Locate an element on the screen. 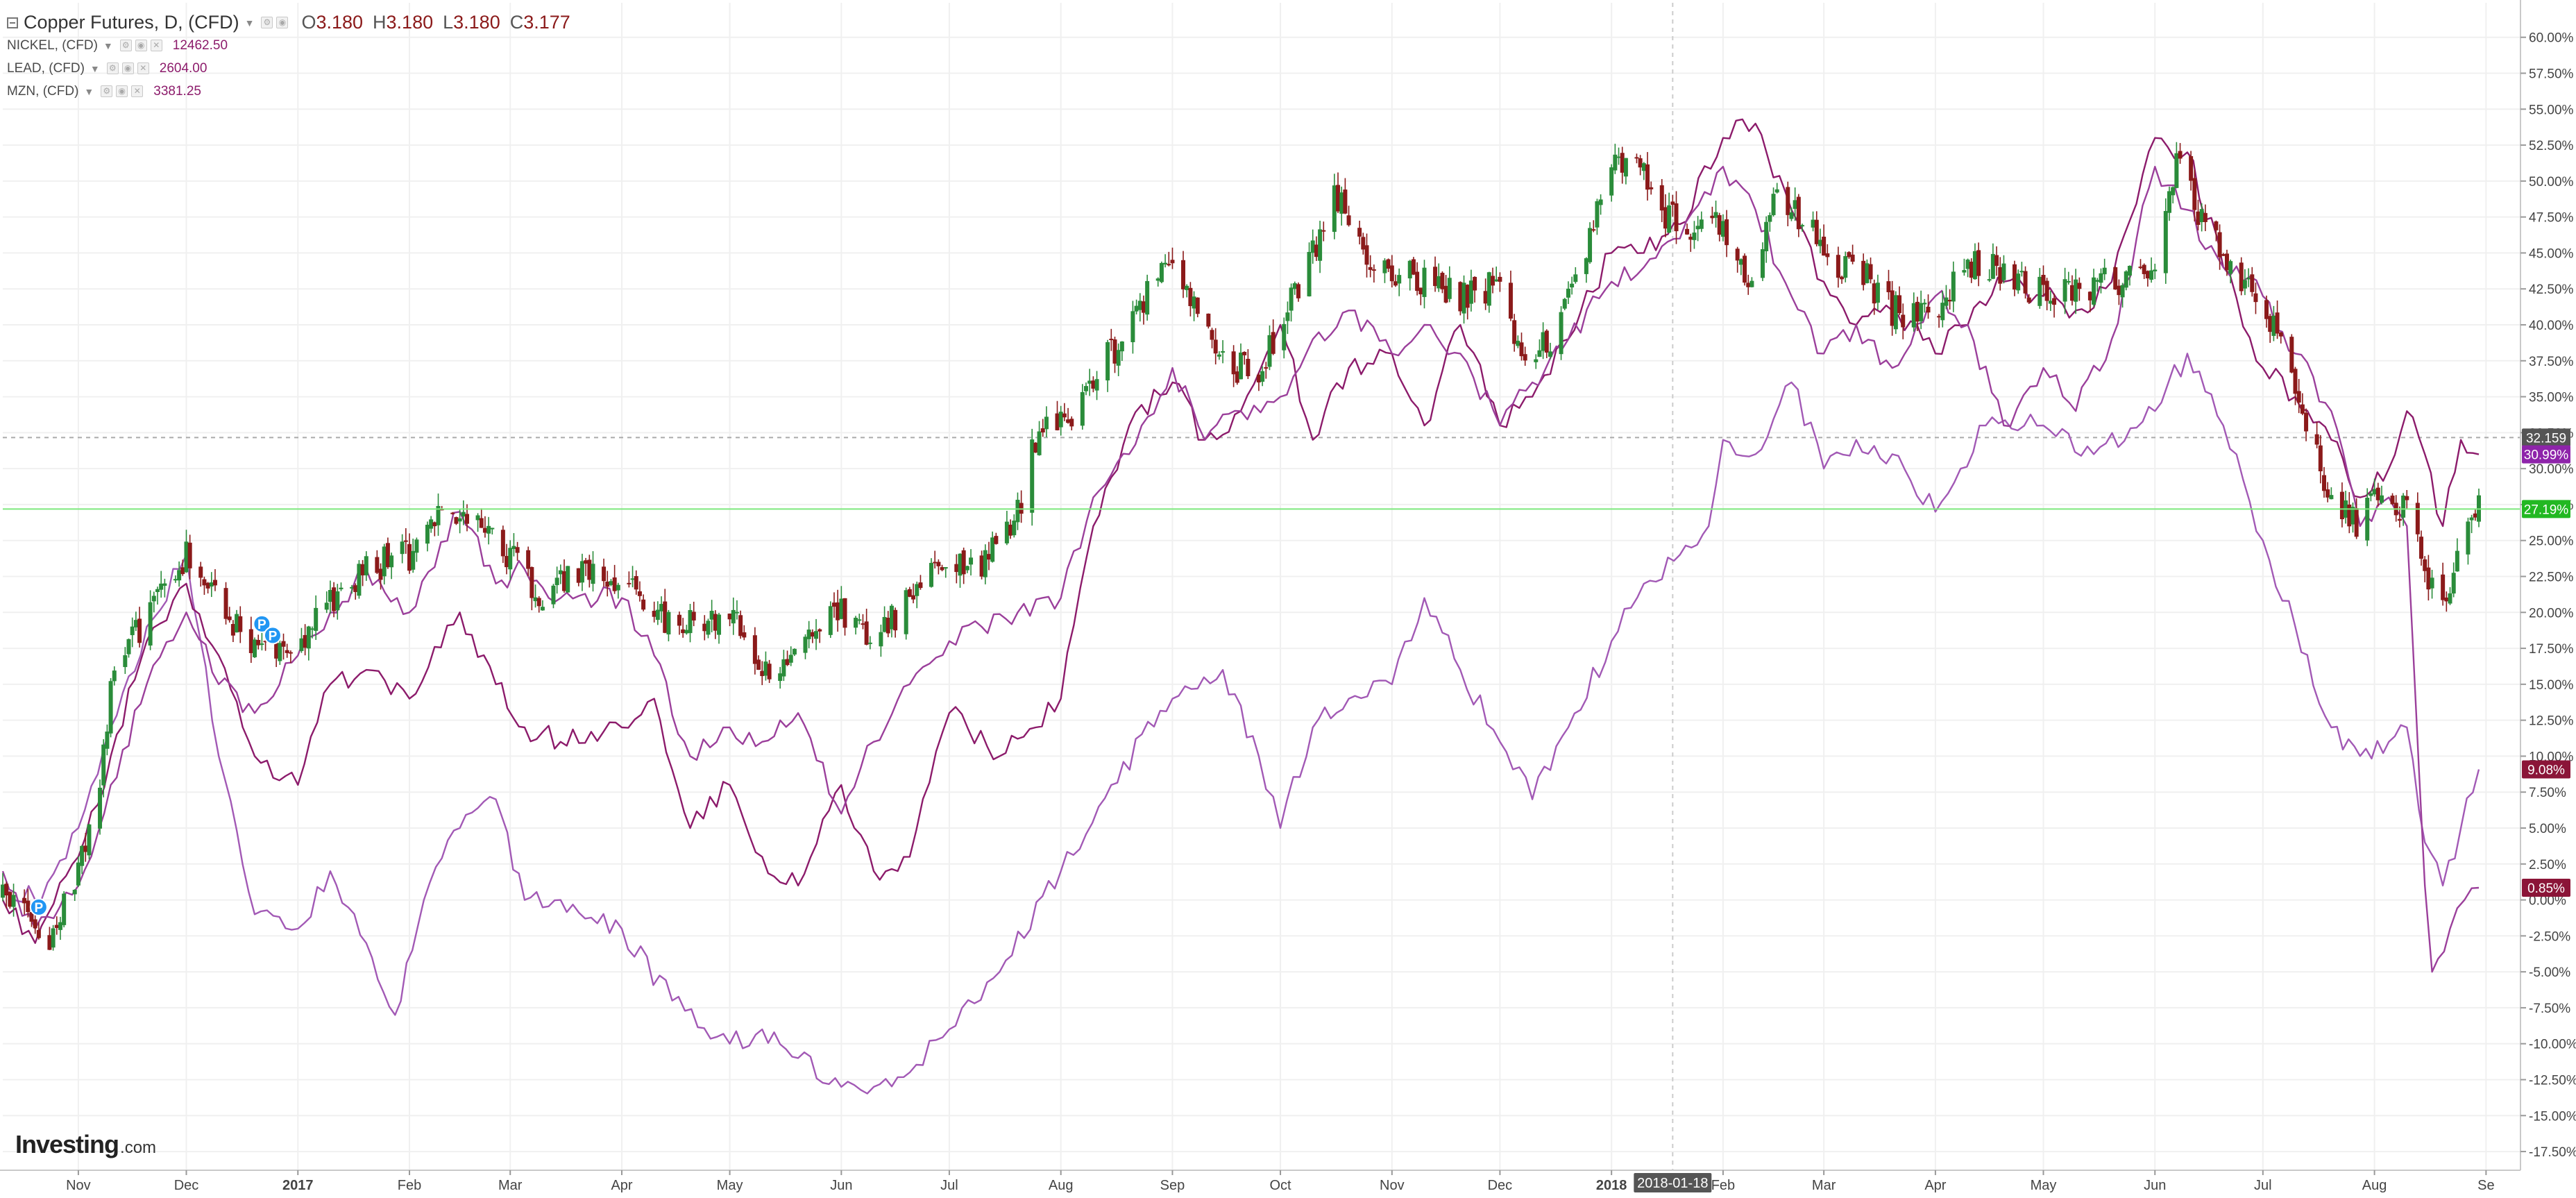  legend-row-nickel: NICKEL, (CFD) ▼ ⚙ ◉ ✕ 12462.50 is located at coordinates (289, 45).